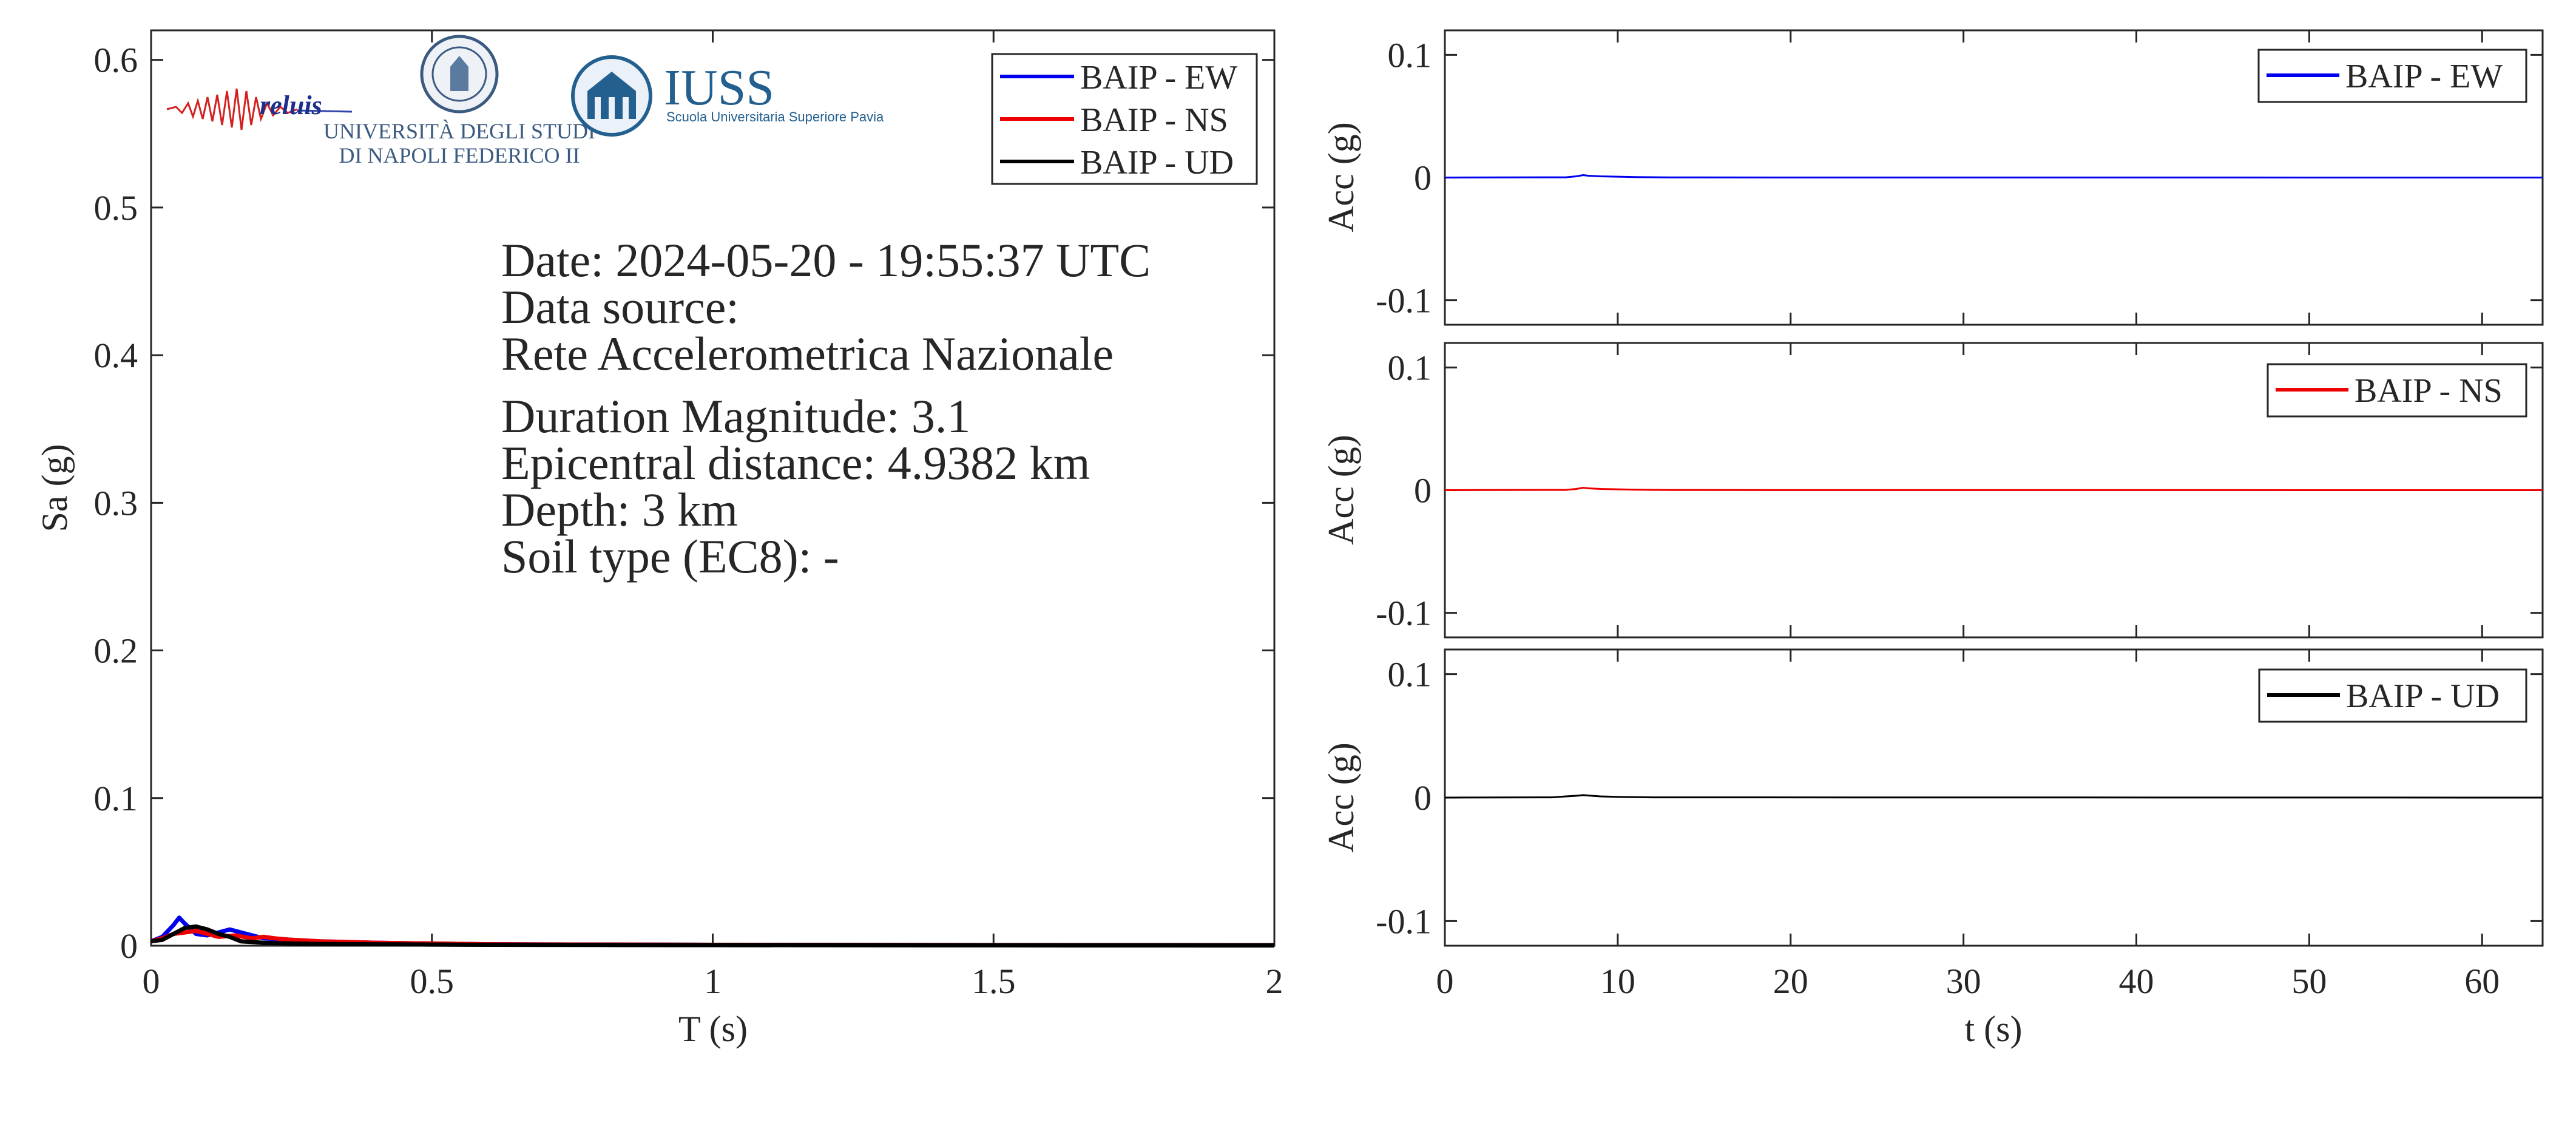 This screenshot has width=2576, height=1126. I want to click on unina-seal-inner, so click(459, 74).